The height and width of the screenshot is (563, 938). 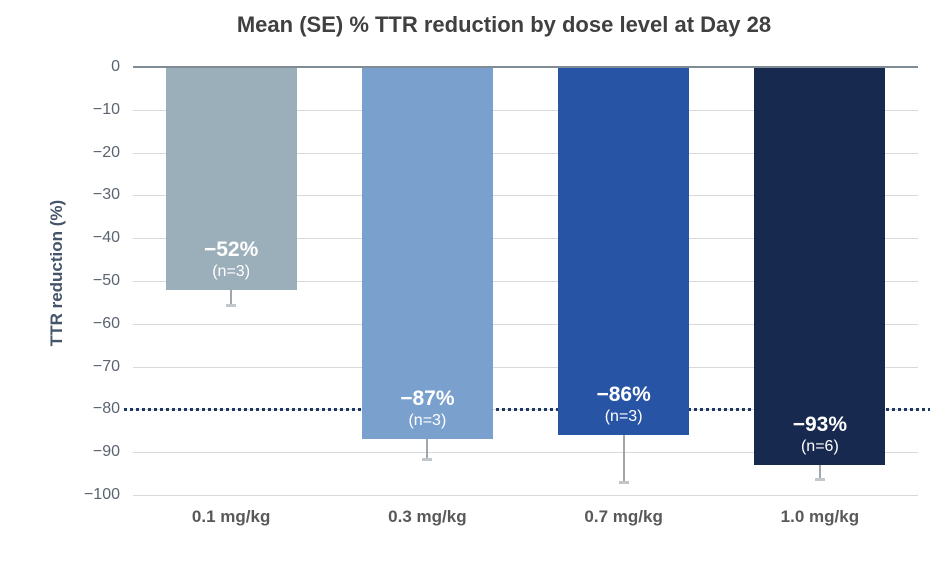 I want to click on x-axis-label: 0.3 mg/kg, so click(x=427, y=516).